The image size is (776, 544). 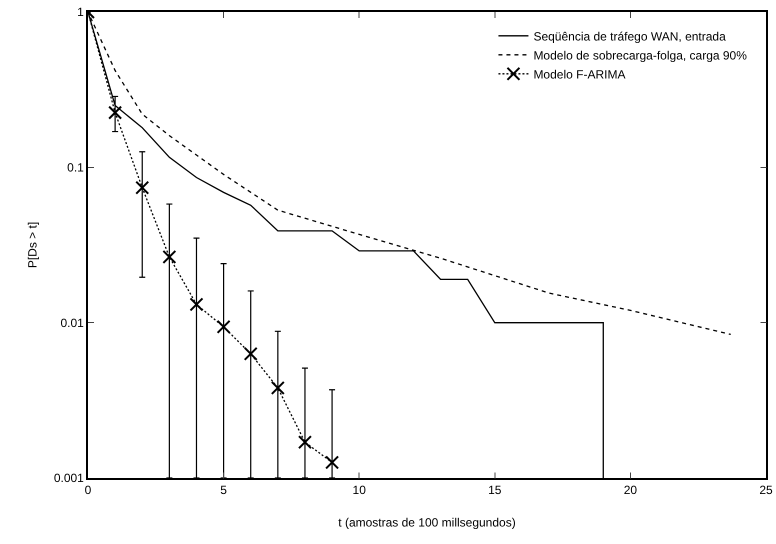 What do you see at coordinates (427, 523) in the screenshot?
I see `x-axis-title: t (amostras de 100 millsegundos)` at bounding box center [427, 523].